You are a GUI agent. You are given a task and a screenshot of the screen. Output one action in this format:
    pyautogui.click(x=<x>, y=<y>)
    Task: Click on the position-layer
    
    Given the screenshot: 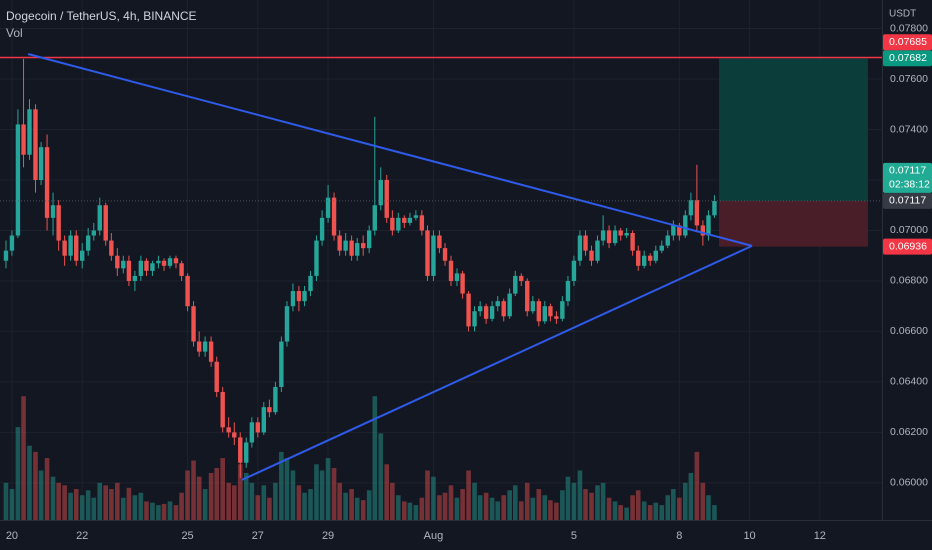 What is the action you would take?
    pyautogui.click(x=793, y=152)
    